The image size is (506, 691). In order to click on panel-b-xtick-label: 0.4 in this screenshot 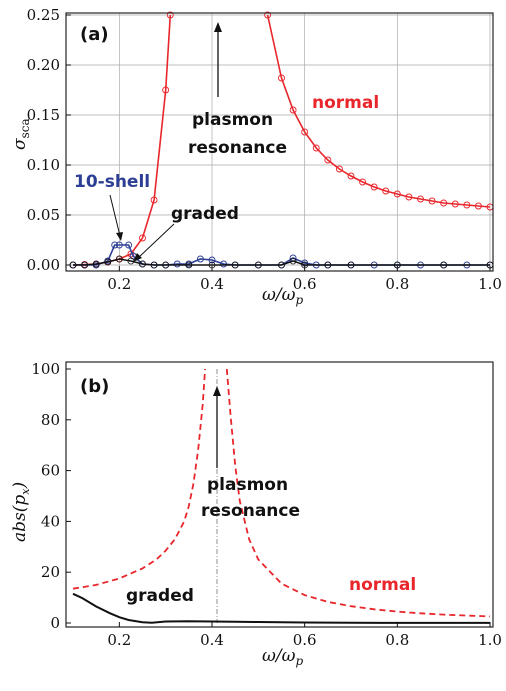, I will do `click(212, 640)`.